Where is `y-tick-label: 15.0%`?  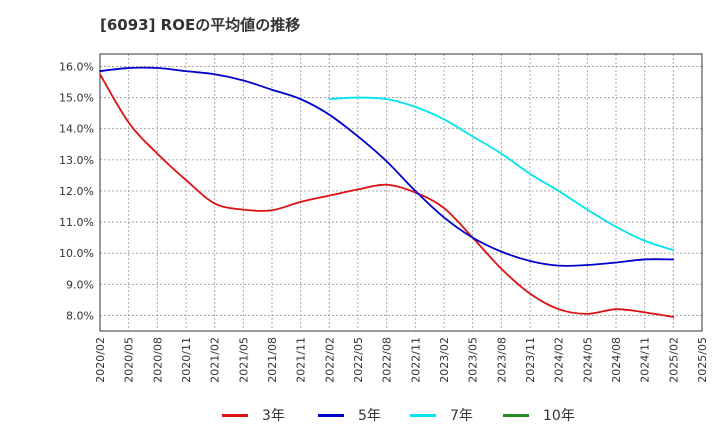
y-tick-label: 15.0% is located at coordinates (76, 98).